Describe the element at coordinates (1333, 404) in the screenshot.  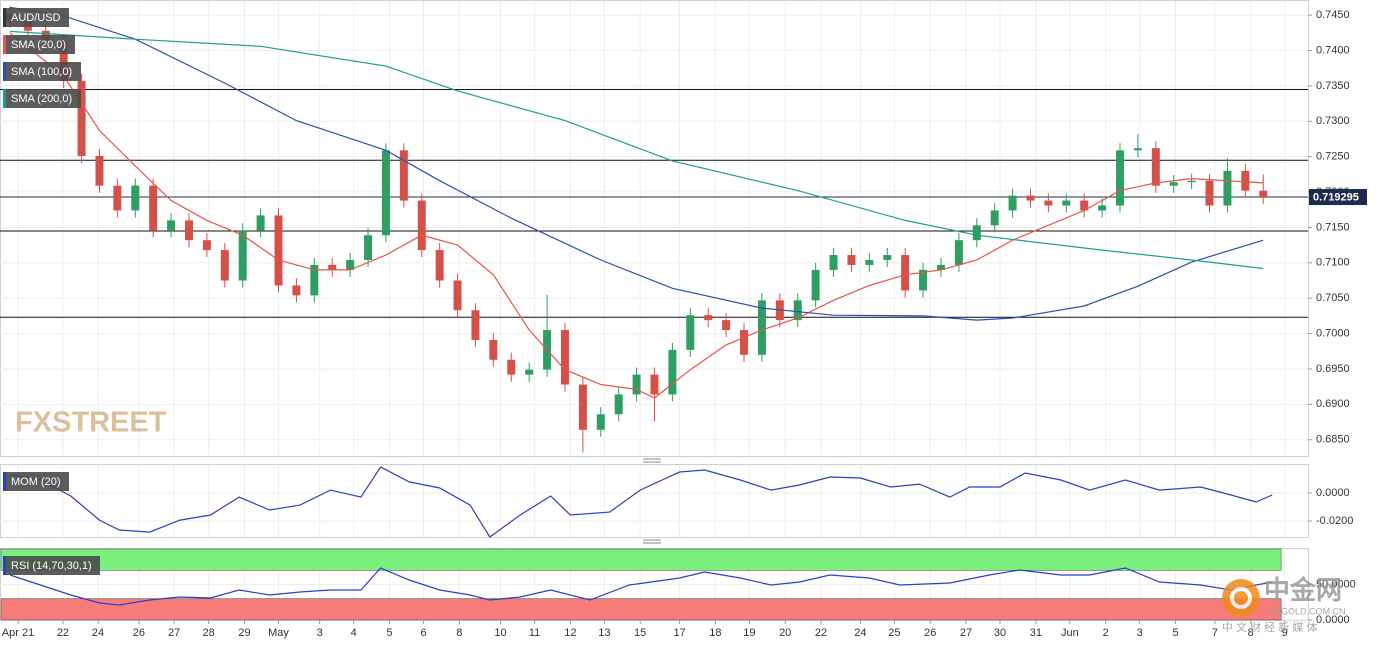
I see `y-tick-label: 0.6900` at that location.